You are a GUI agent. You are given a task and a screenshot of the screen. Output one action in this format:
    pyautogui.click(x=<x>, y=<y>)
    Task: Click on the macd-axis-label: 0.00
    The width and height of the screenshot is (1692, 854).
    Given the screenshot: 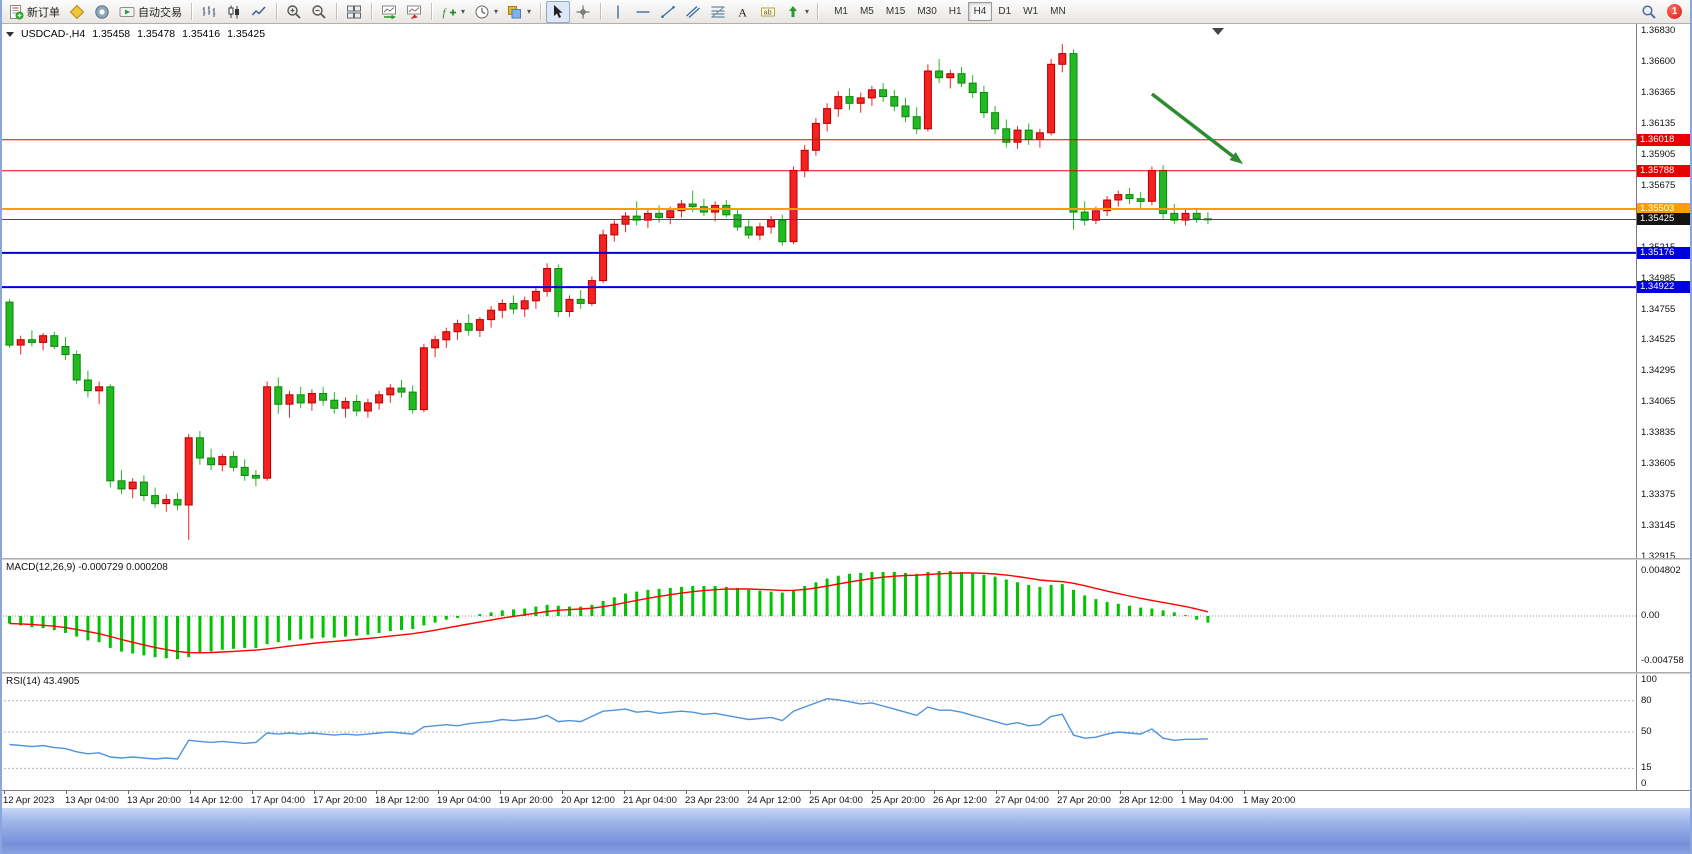 What is the action you would take?
    pyautogui.click(x=1650, y=615)
    